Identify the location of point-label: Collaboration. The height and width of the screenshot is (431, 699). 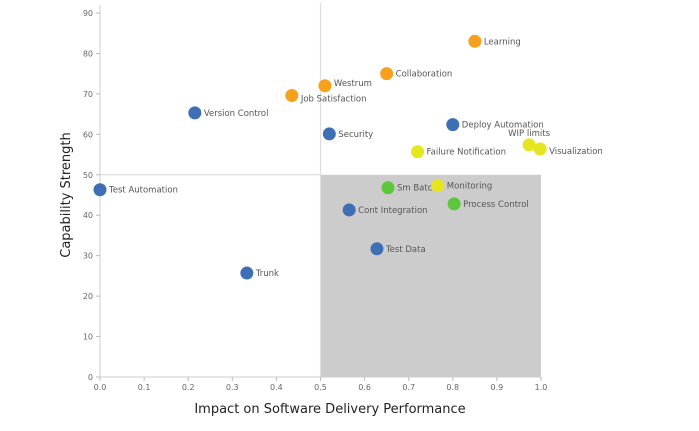
(424, 75).